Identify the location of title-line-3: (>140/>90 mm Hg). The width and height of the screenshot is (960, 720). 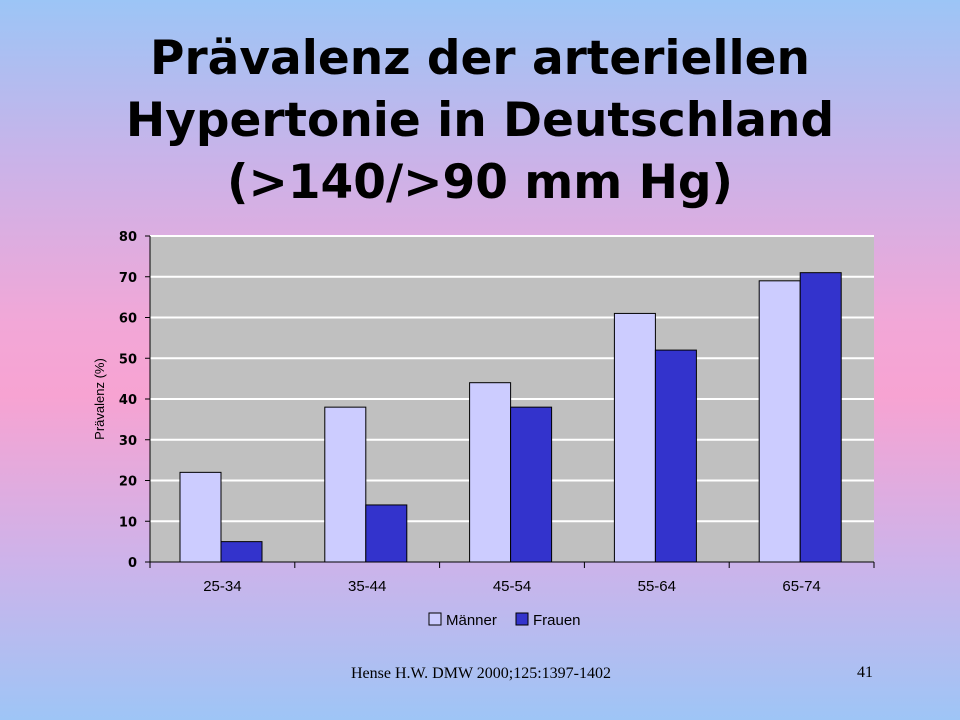
(480, 182).